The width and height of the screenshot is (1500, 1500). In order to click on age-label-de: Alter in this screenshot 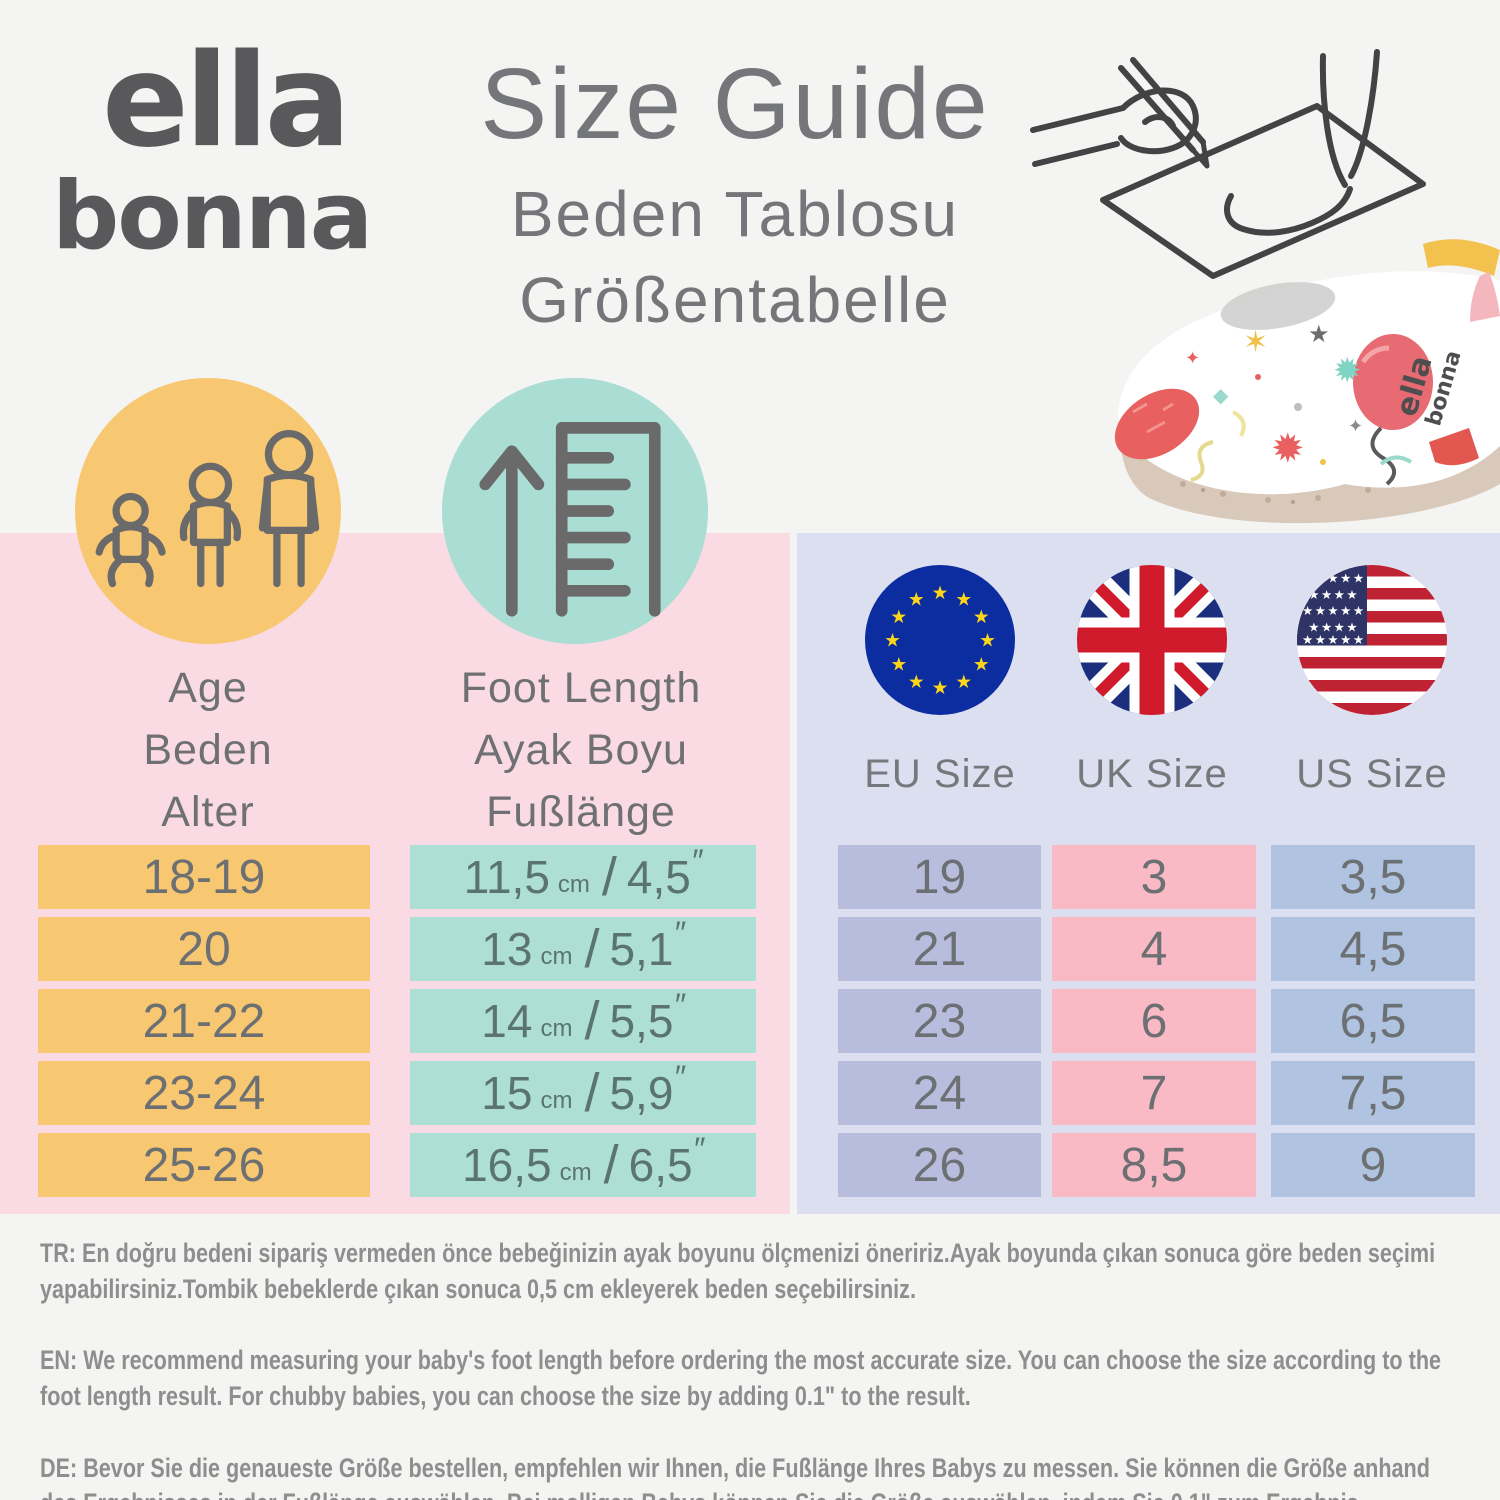, I will do `click(208, 812)`.